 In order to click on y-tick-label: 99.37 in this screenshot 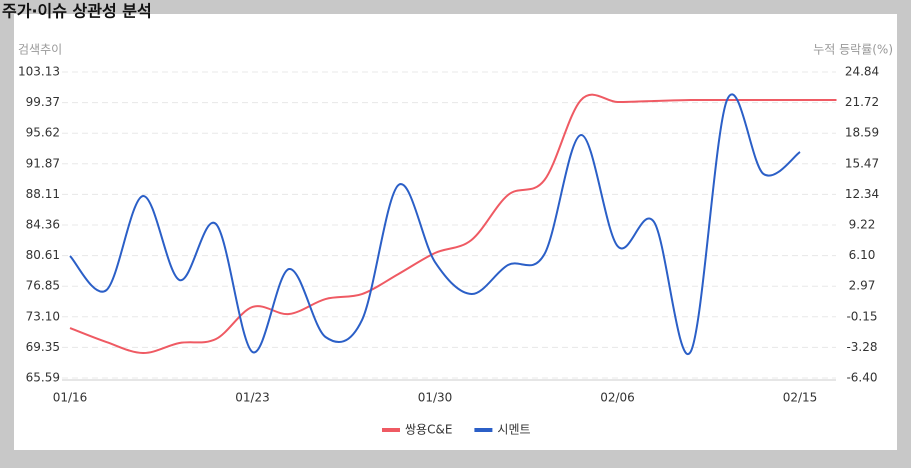, I will do `click(43, 102)`.